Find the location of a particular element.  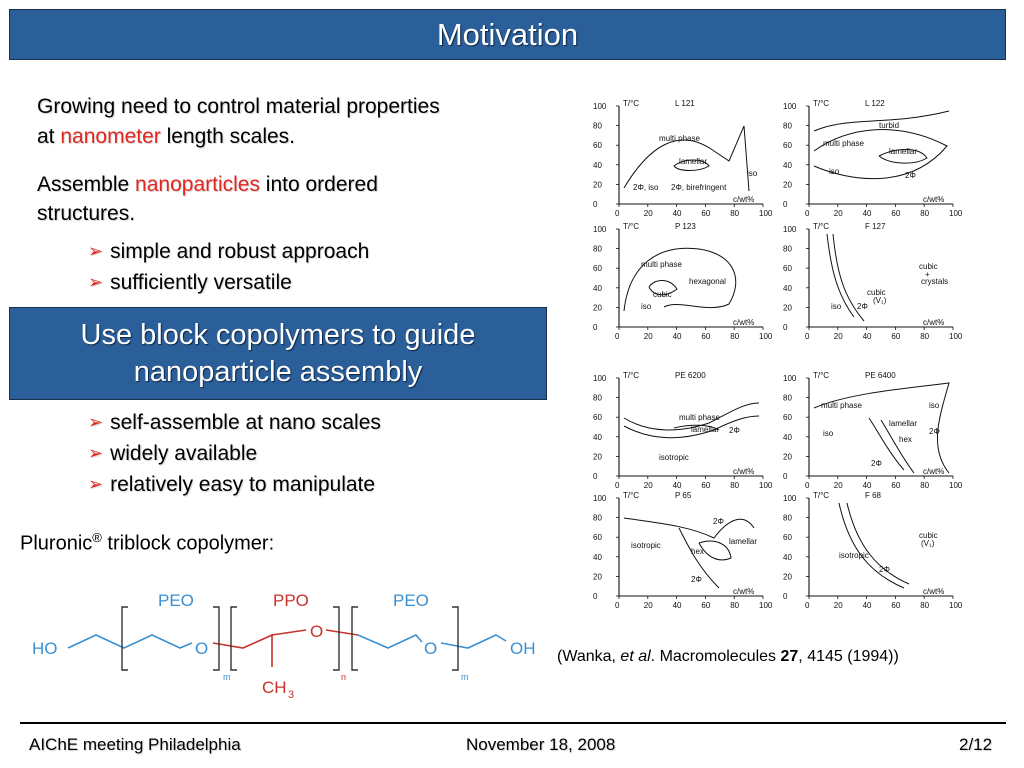

phase-label: hex is located at coordinates (905, 439).